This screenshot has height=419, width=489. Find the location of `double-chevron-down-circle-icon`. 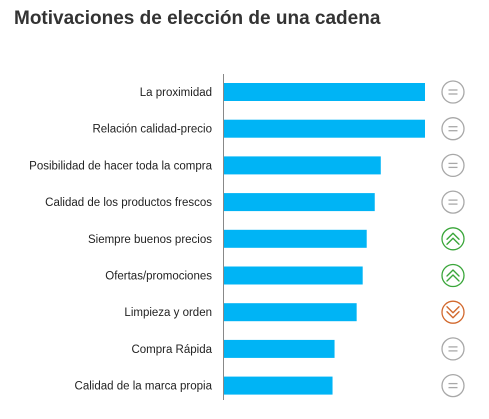

double-chevron-down-circle-icon is located at coordinates (453, 312).